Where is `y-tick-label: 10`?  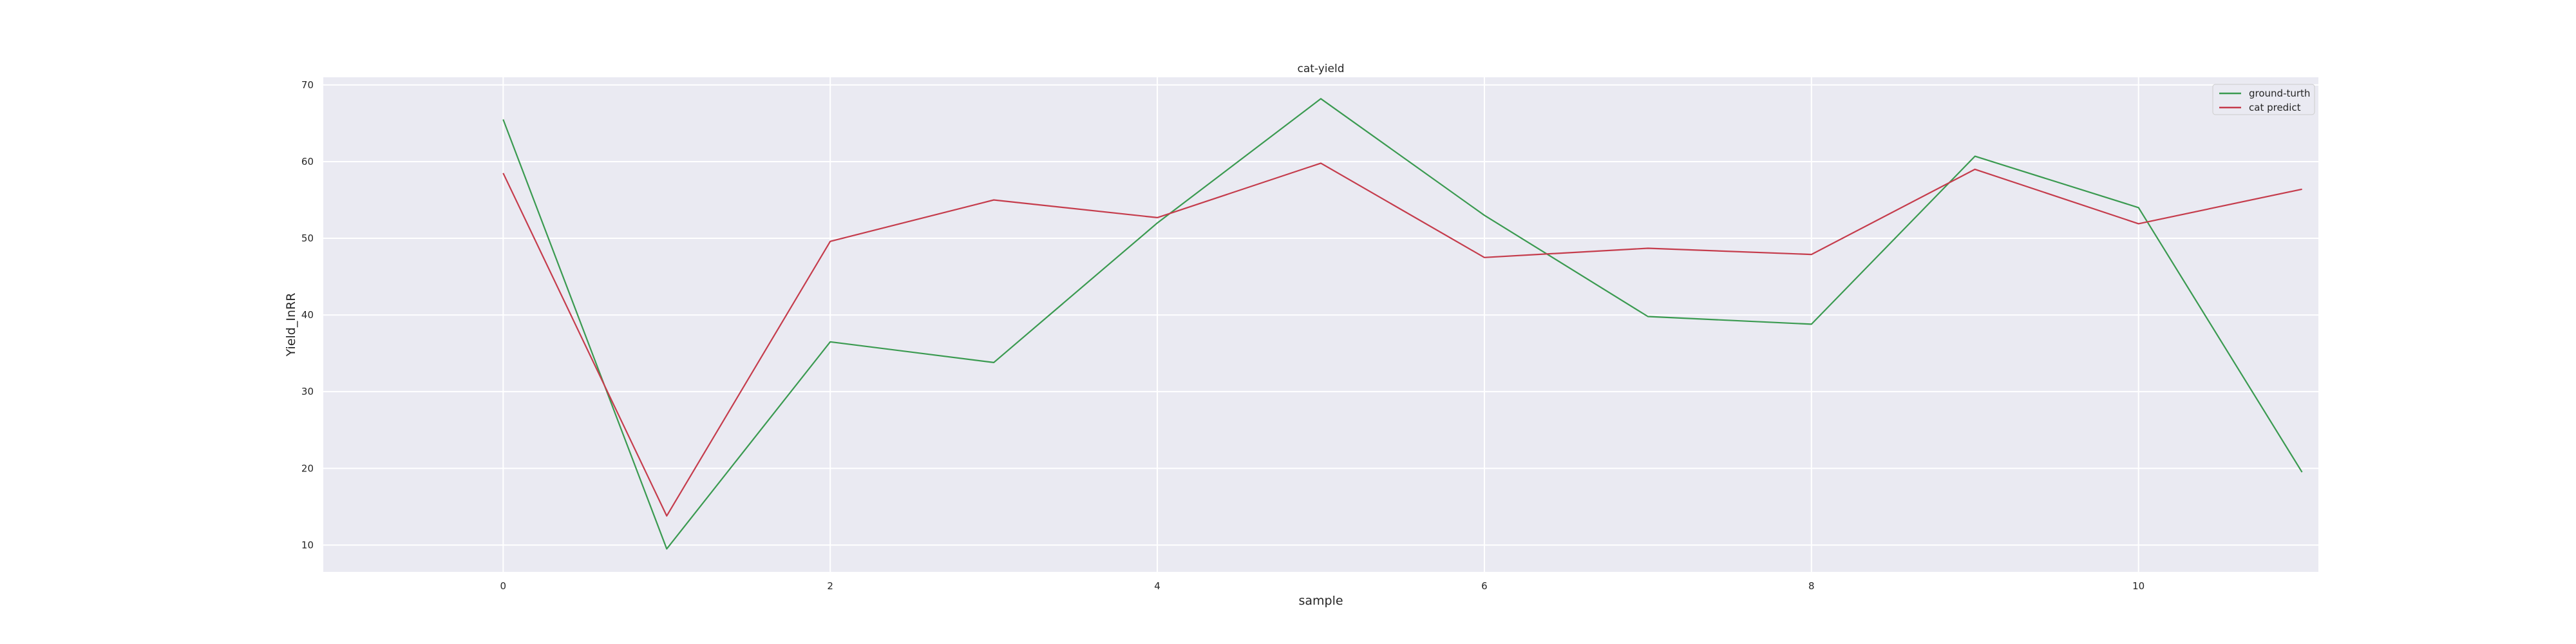 y-tick-label: 10 is located at coordinates (307, 545).